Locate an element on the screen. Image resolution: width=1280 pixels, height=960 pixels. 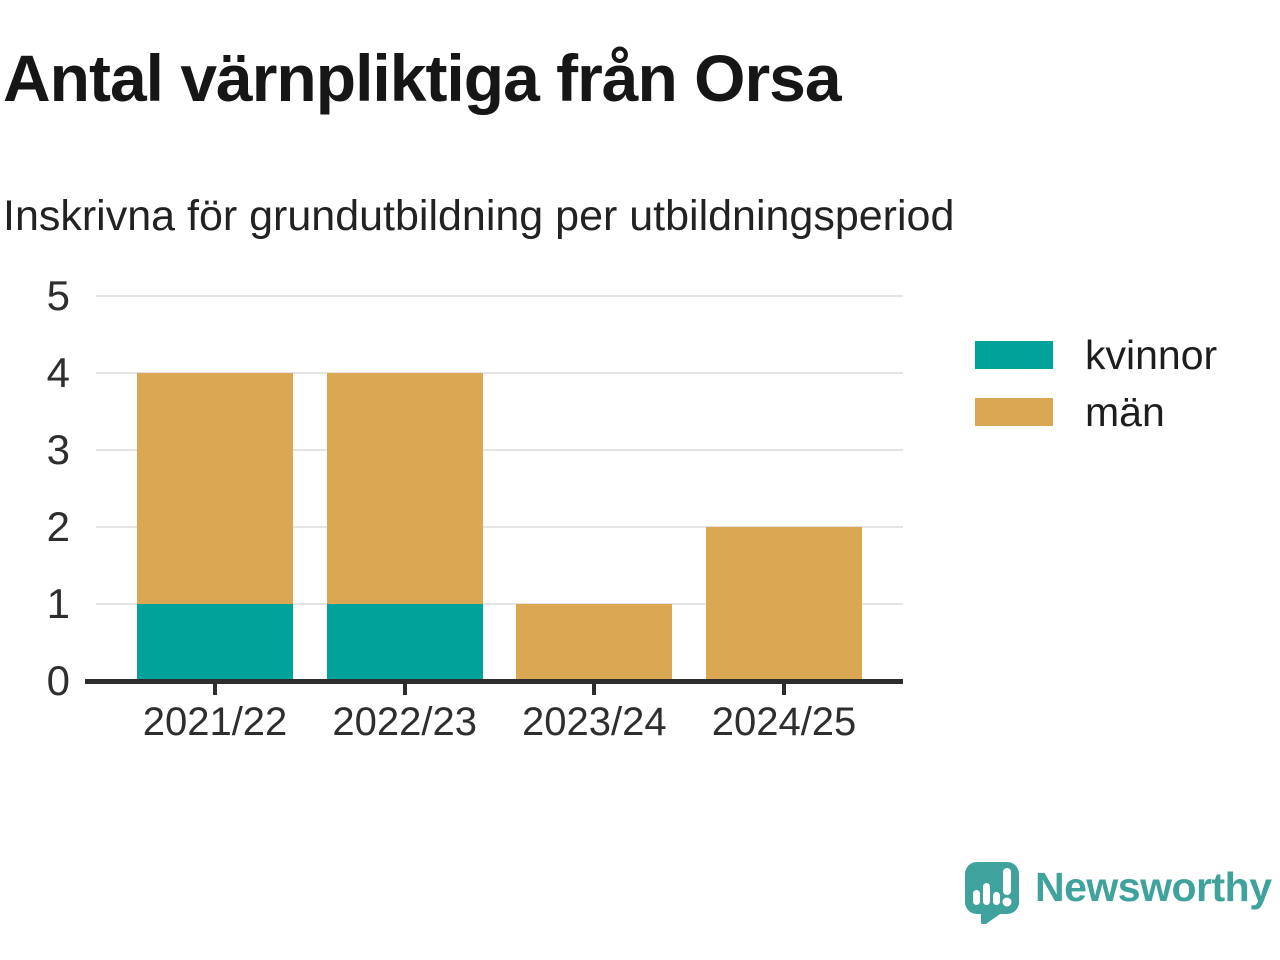
x-axis-tick-label: 2024/25 is located at coordinates (784, 722).